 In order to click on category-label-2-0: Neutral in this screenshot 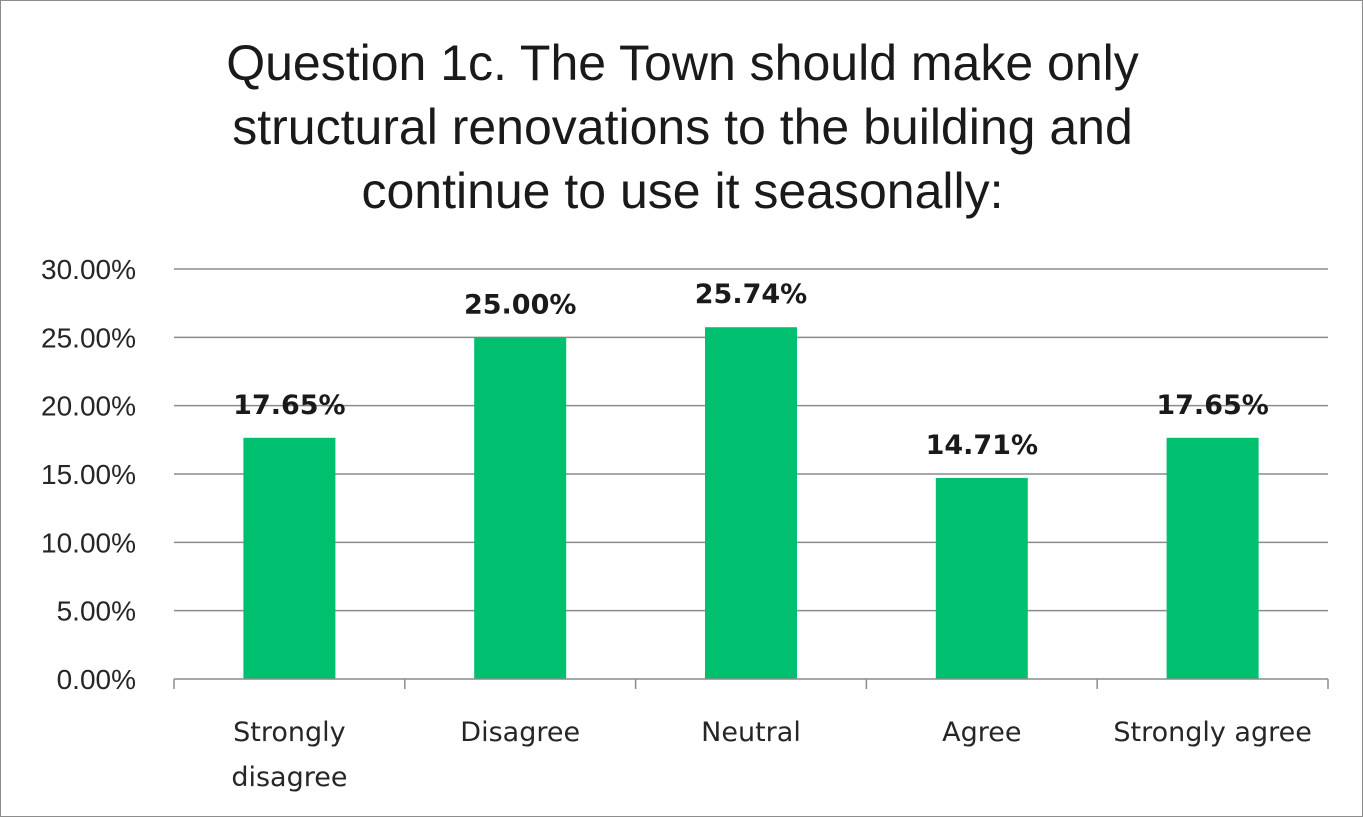, I will do `click(751, 732)`.